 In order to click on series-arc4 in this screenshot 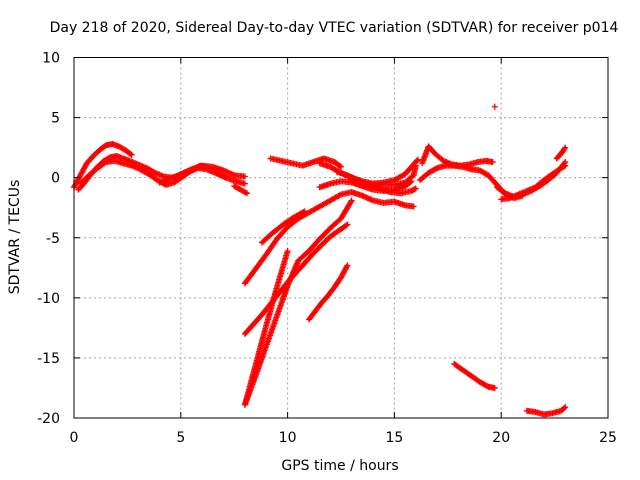, I will do `click(202, 174)`.